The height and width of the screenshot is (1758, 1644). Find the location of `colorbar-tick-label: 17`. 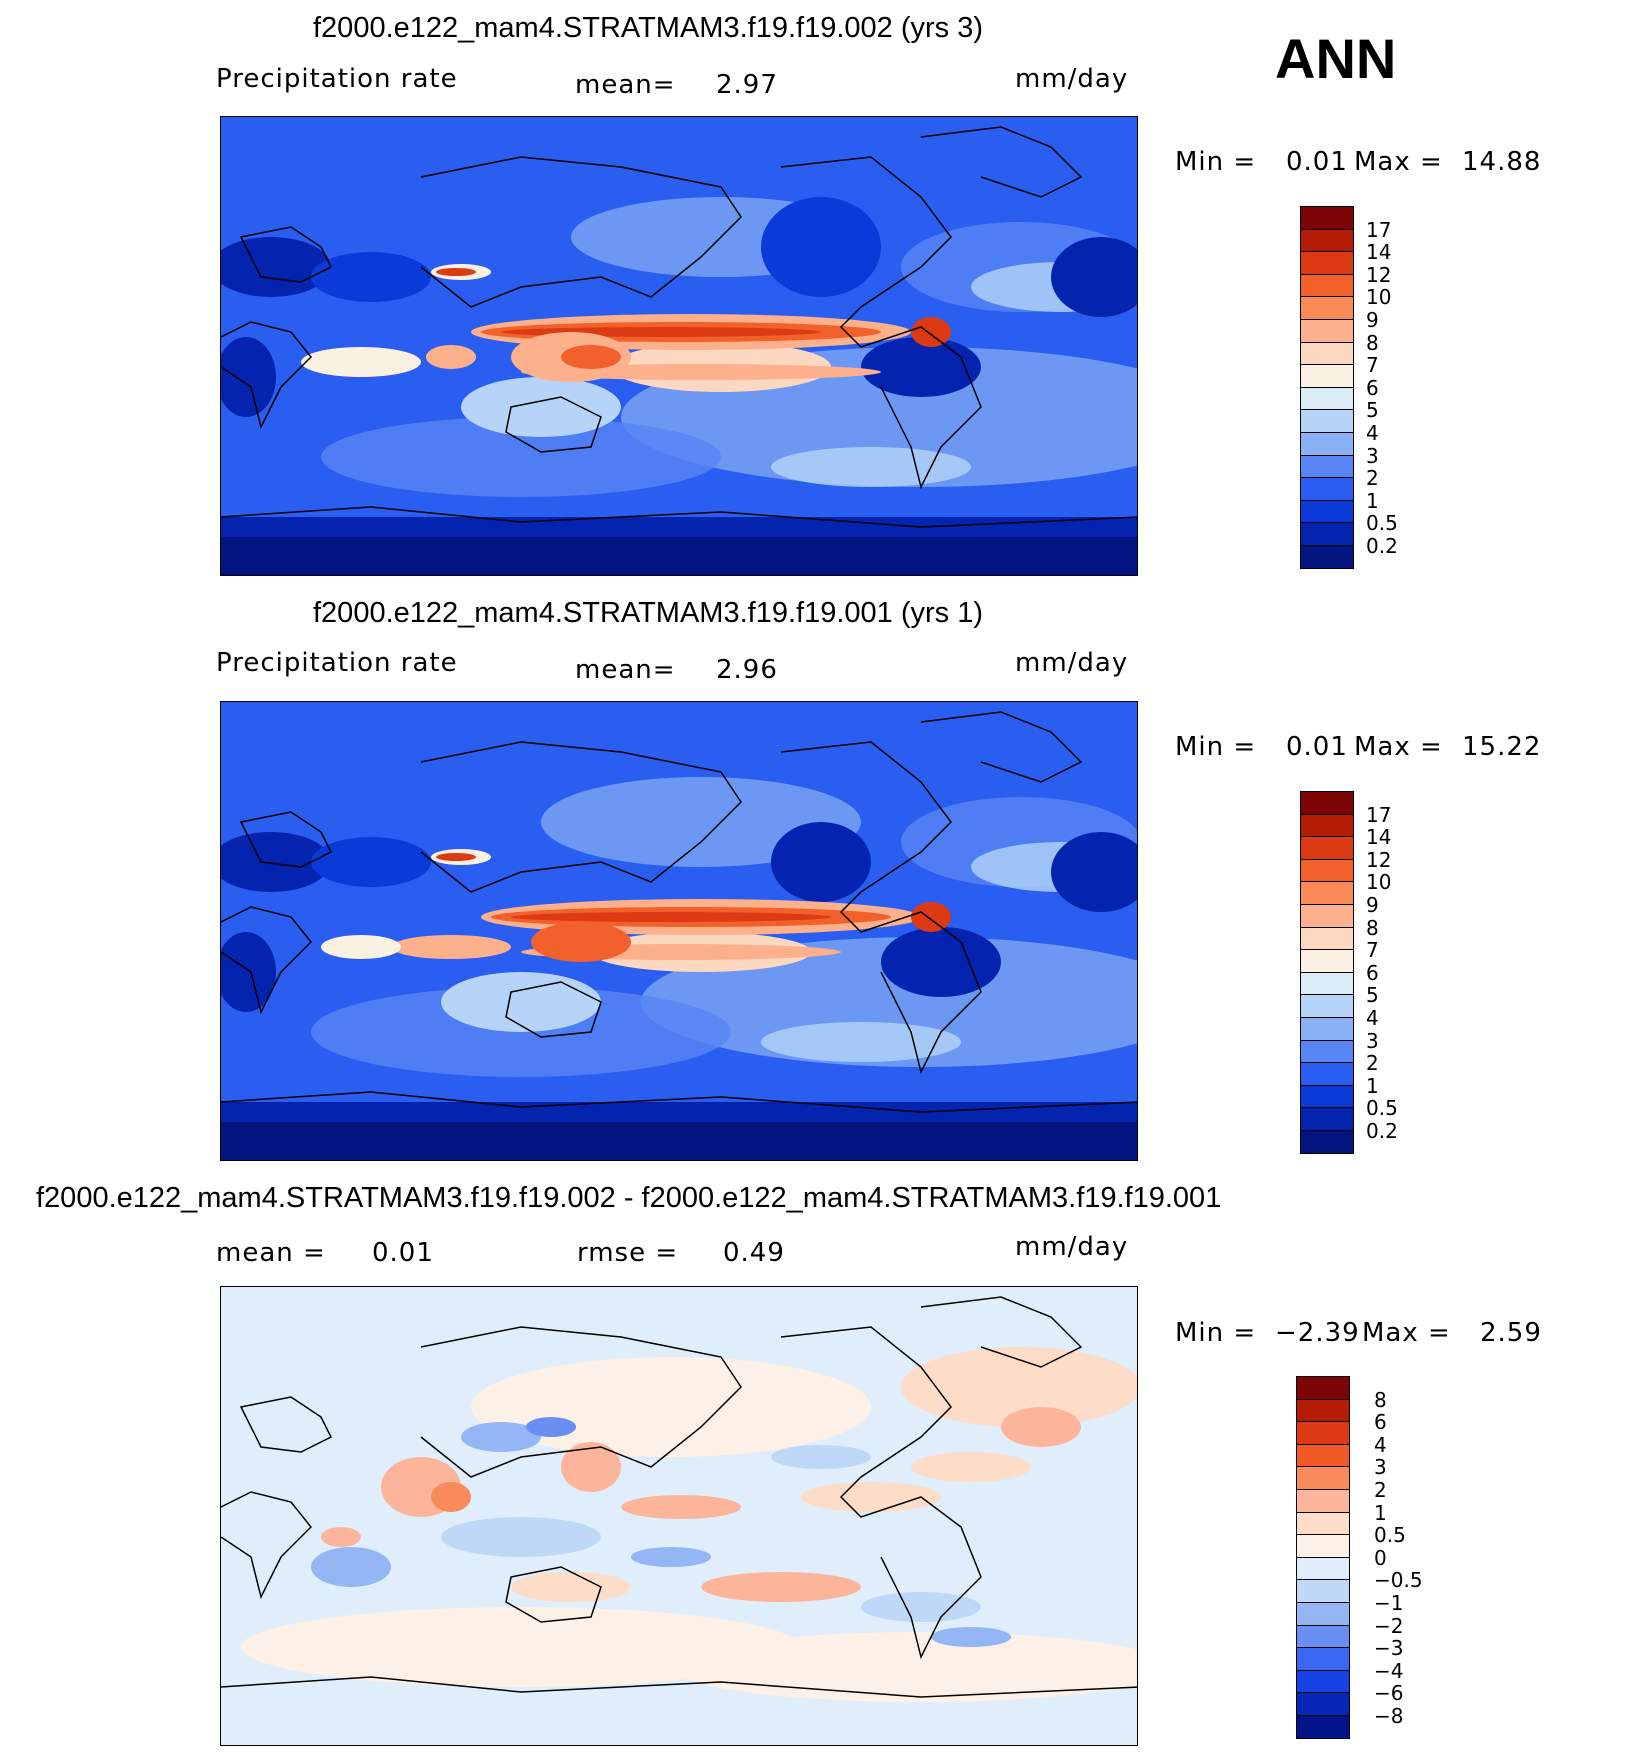

colorbar-tick-label: 17 is located at coordinates (1379, 814).